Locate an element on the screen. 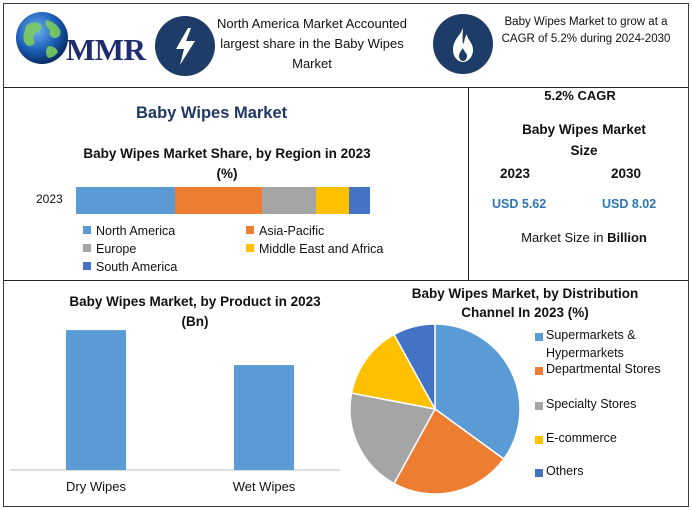 This screenshot has width=692, height=510. product-tick-label: Dry Wipes is located at coordinates (96, 486).